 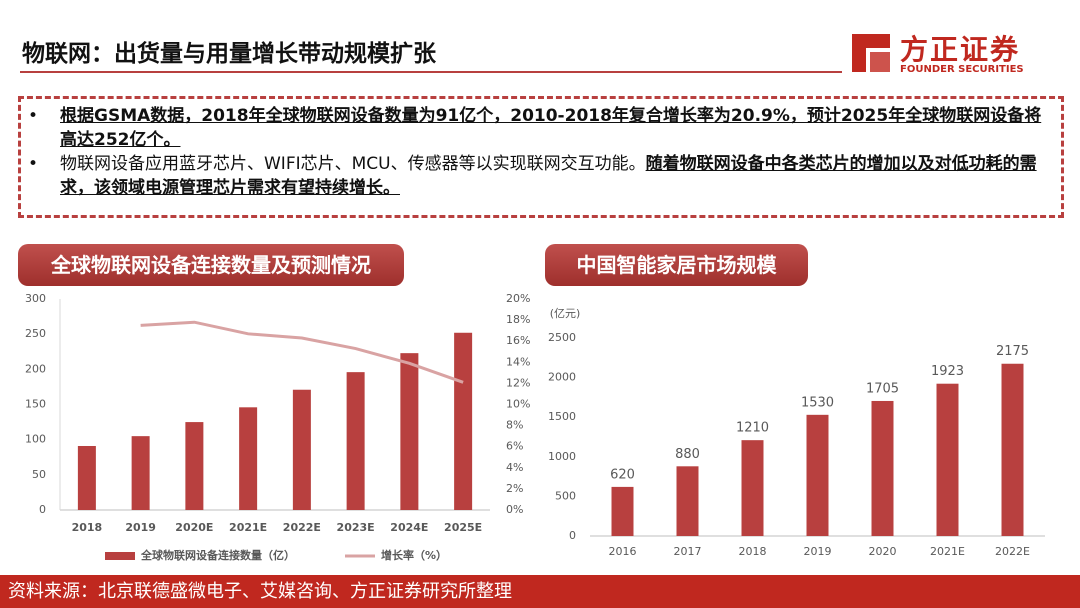 I want to click on data-label: 620, so click(x=622, y=474).